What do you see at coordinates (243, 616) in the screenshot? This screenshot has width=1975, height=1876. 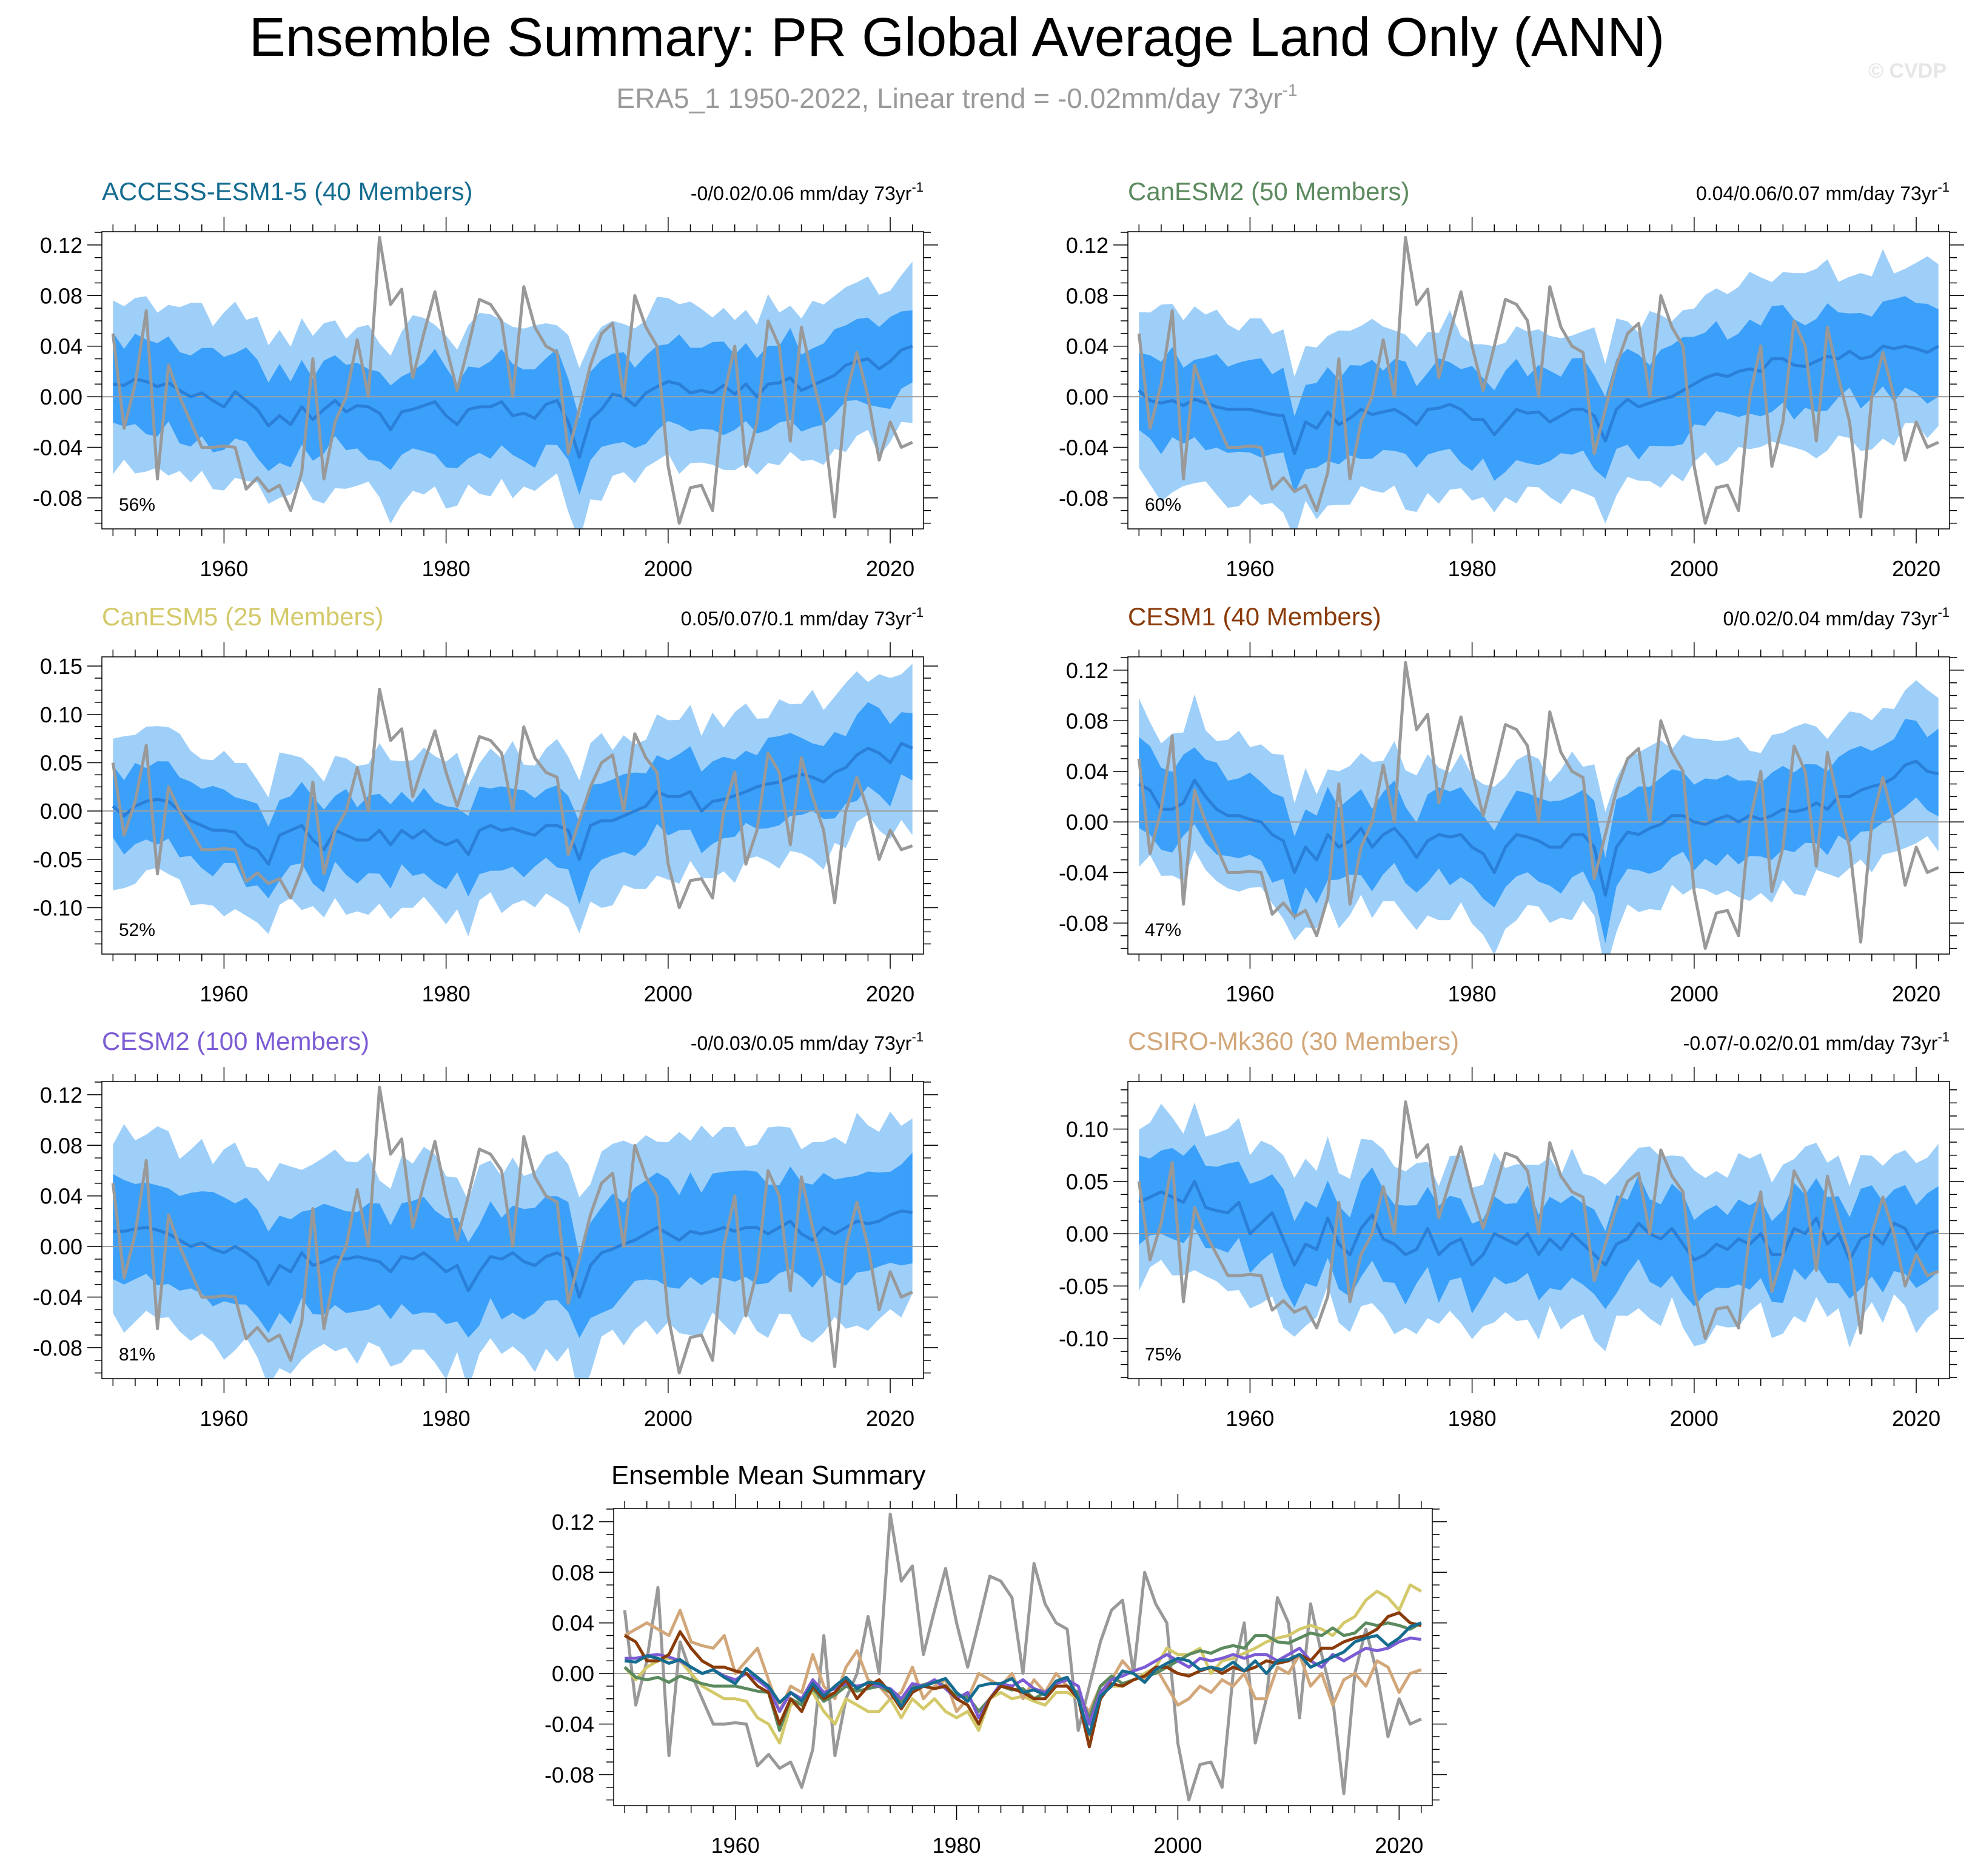 I see `panel-3-model-label: CanESM5 (25 Members)` at bounding box center [243, 616].